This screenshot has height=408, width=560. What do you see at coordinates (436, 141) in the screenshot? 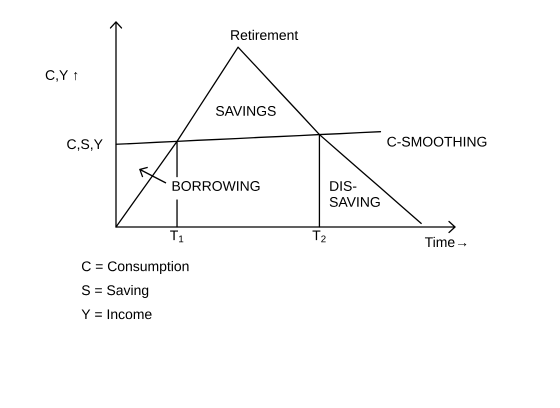
I see `series-label: C-SMOOTHING` at bounding box center [436, 141].